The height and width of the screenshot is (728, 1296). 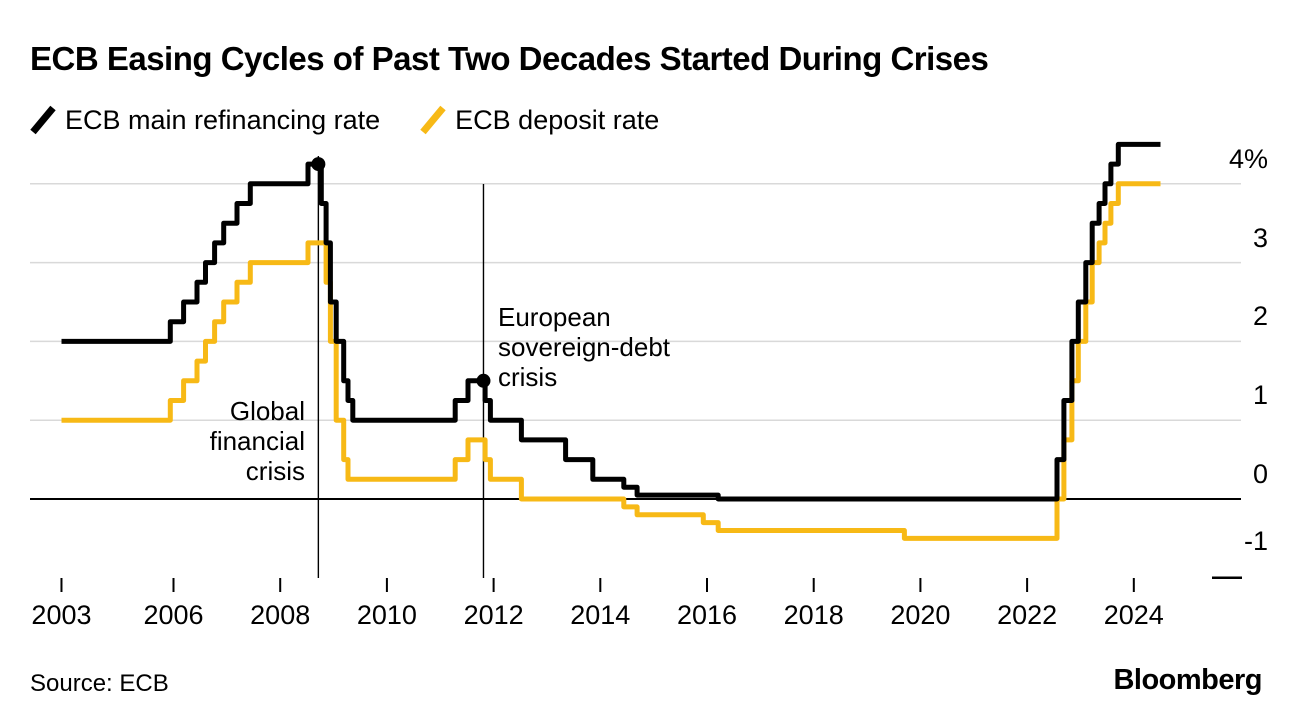 What do you see at coordinates (1027, 615) in the screenshot?
I see `x-axis-label: 2022` at bounding box center [1027, 615].